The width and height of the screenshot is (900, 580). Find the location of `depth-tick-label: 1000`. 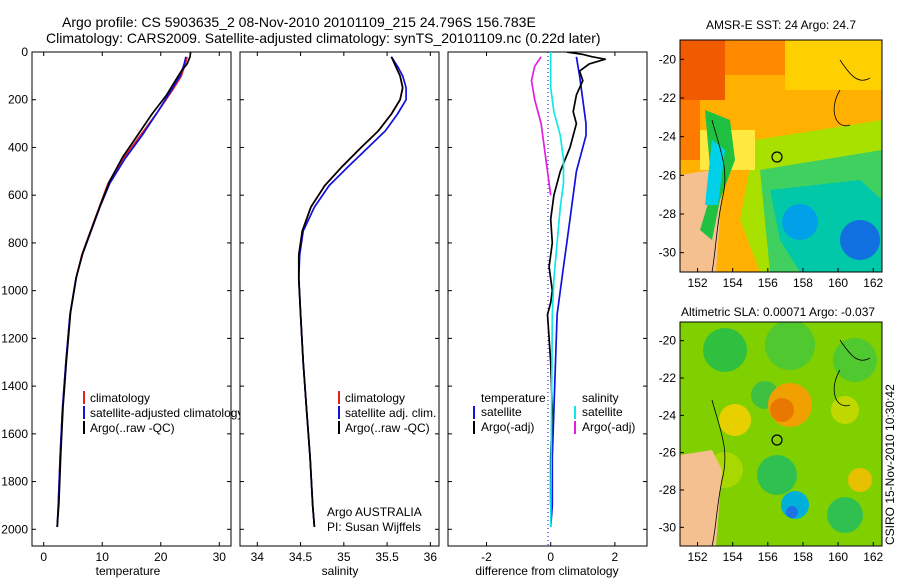

depth-tick-label: 1000 is located at coordinates (14, 291).